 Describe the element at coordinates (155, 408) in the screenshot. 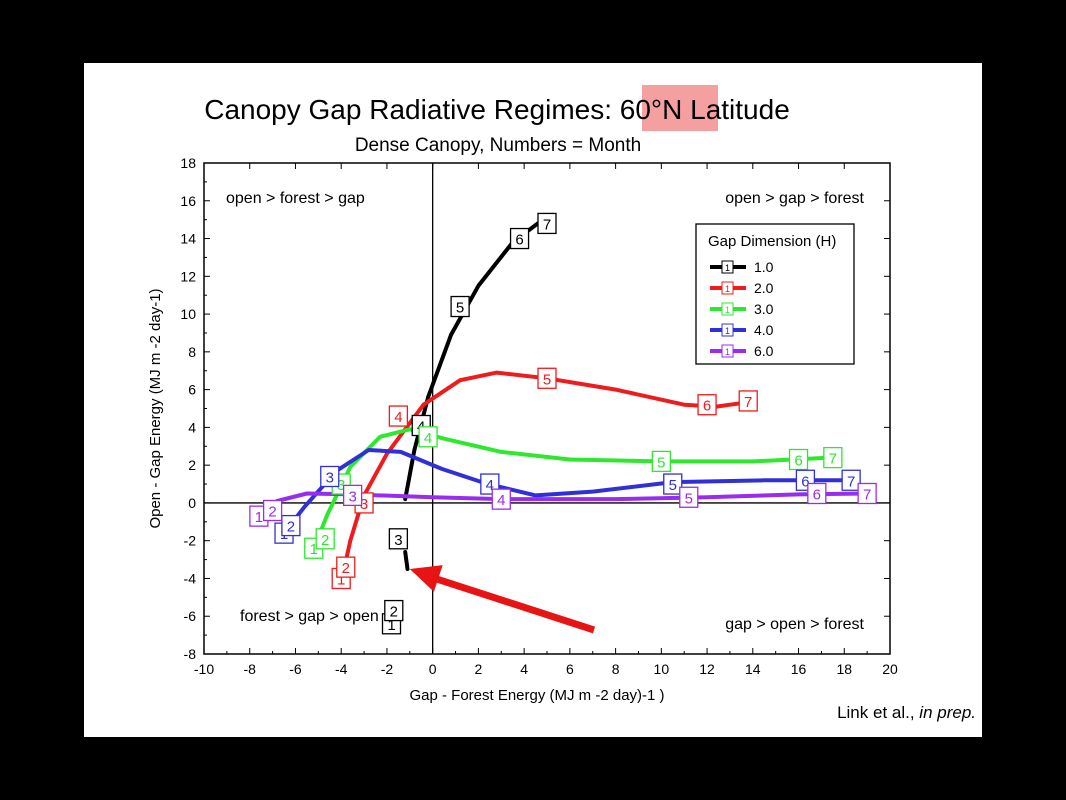

I see `y-axis-label: Open - Gap Energy (MJ m -2 day-1)` at that location.